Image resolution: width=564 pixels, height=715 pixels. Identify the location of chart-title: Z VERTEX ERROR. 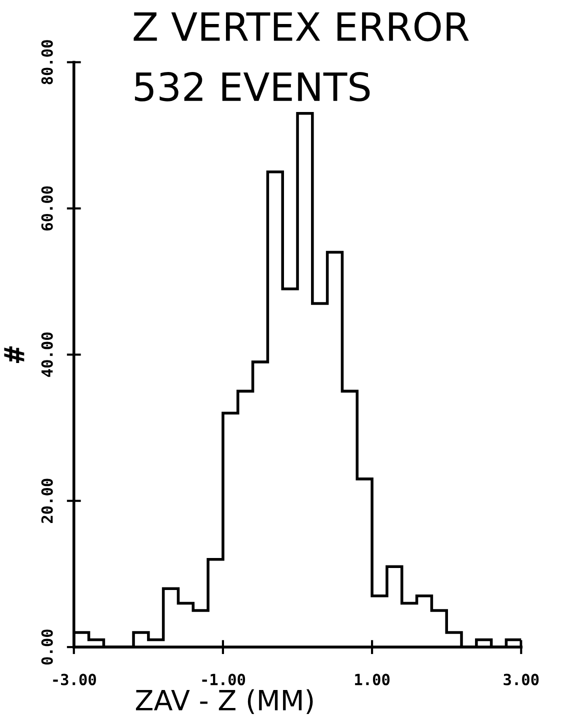
(301, 27).